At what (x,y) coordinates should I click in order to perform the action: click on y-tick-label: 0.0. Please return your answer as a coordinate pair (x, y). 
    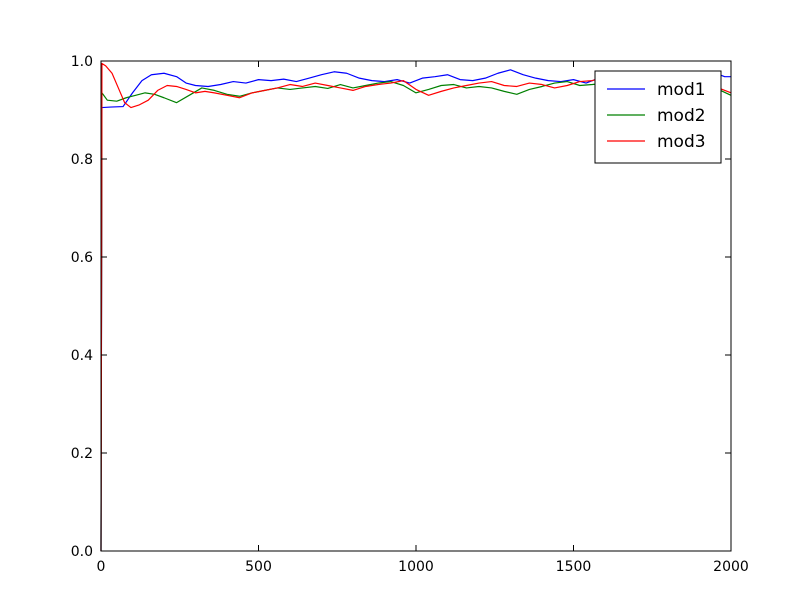
    Looking at the image, I should click on (82, 552).